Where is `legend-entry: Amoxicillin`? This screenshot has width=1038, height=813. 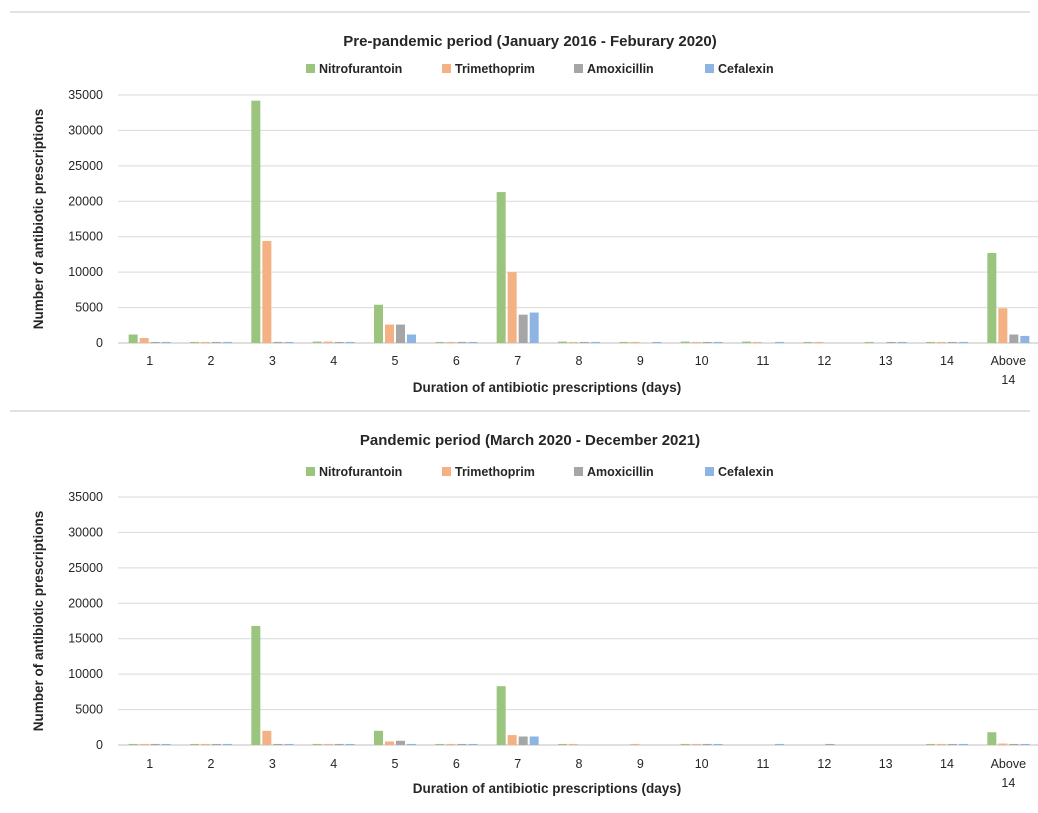 legend-entry: Amoxicillin is located at coordinates (620, 69).